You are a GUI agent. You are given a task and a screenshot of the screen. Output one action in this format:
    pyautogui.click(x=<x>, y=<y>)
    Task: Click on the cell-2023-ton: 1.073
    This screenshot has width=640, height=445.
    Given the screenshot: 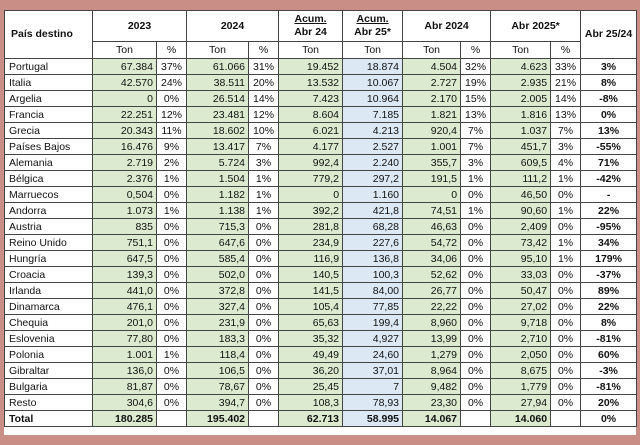 What is the action you would take?
    pyautogui.click(x=124, y=210)
    